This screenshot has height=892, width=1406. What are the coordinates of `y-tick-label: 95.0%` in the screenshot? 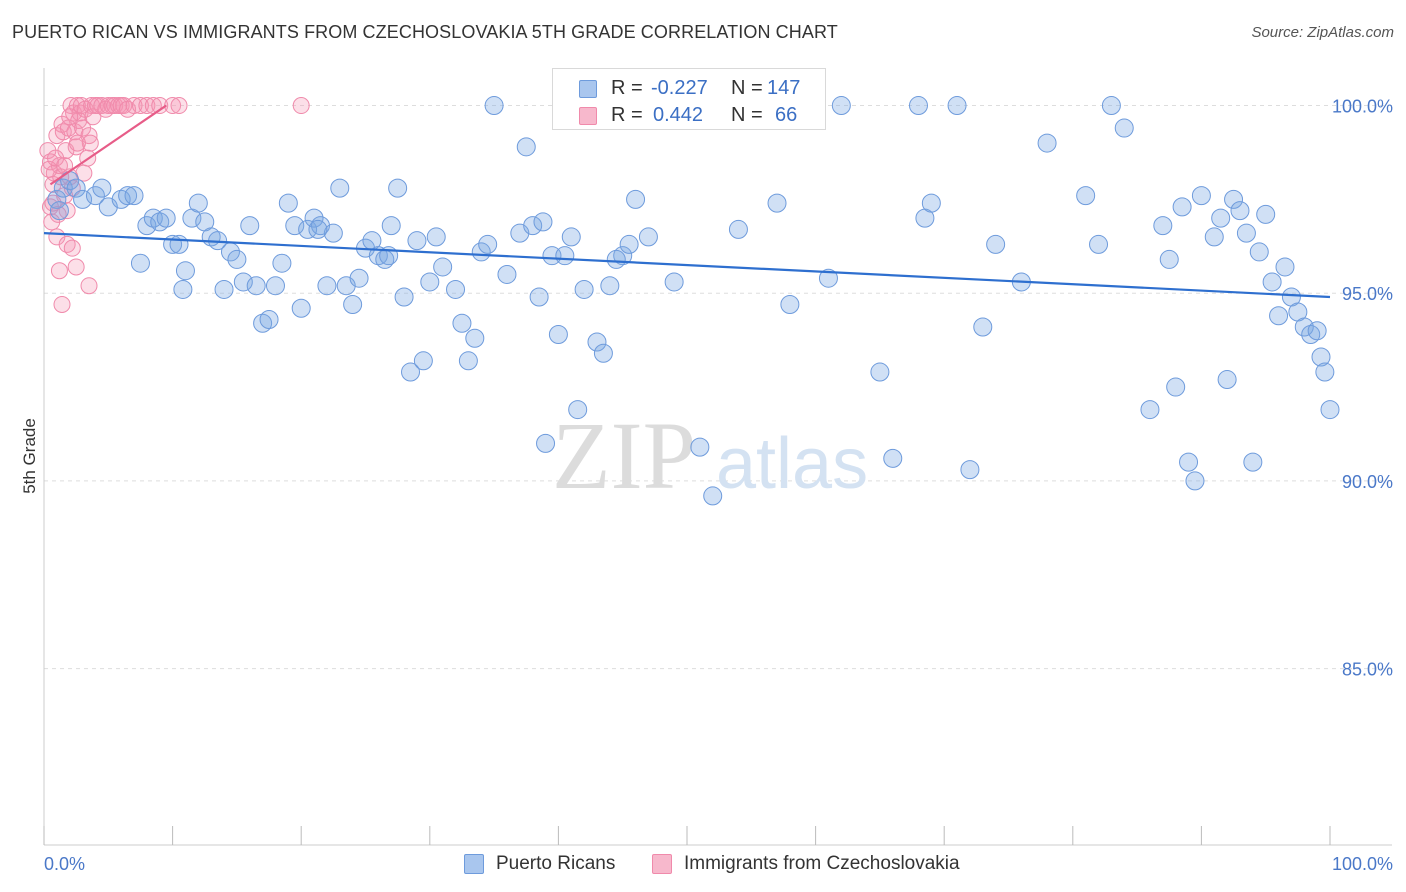 It's located at (1367, 294).